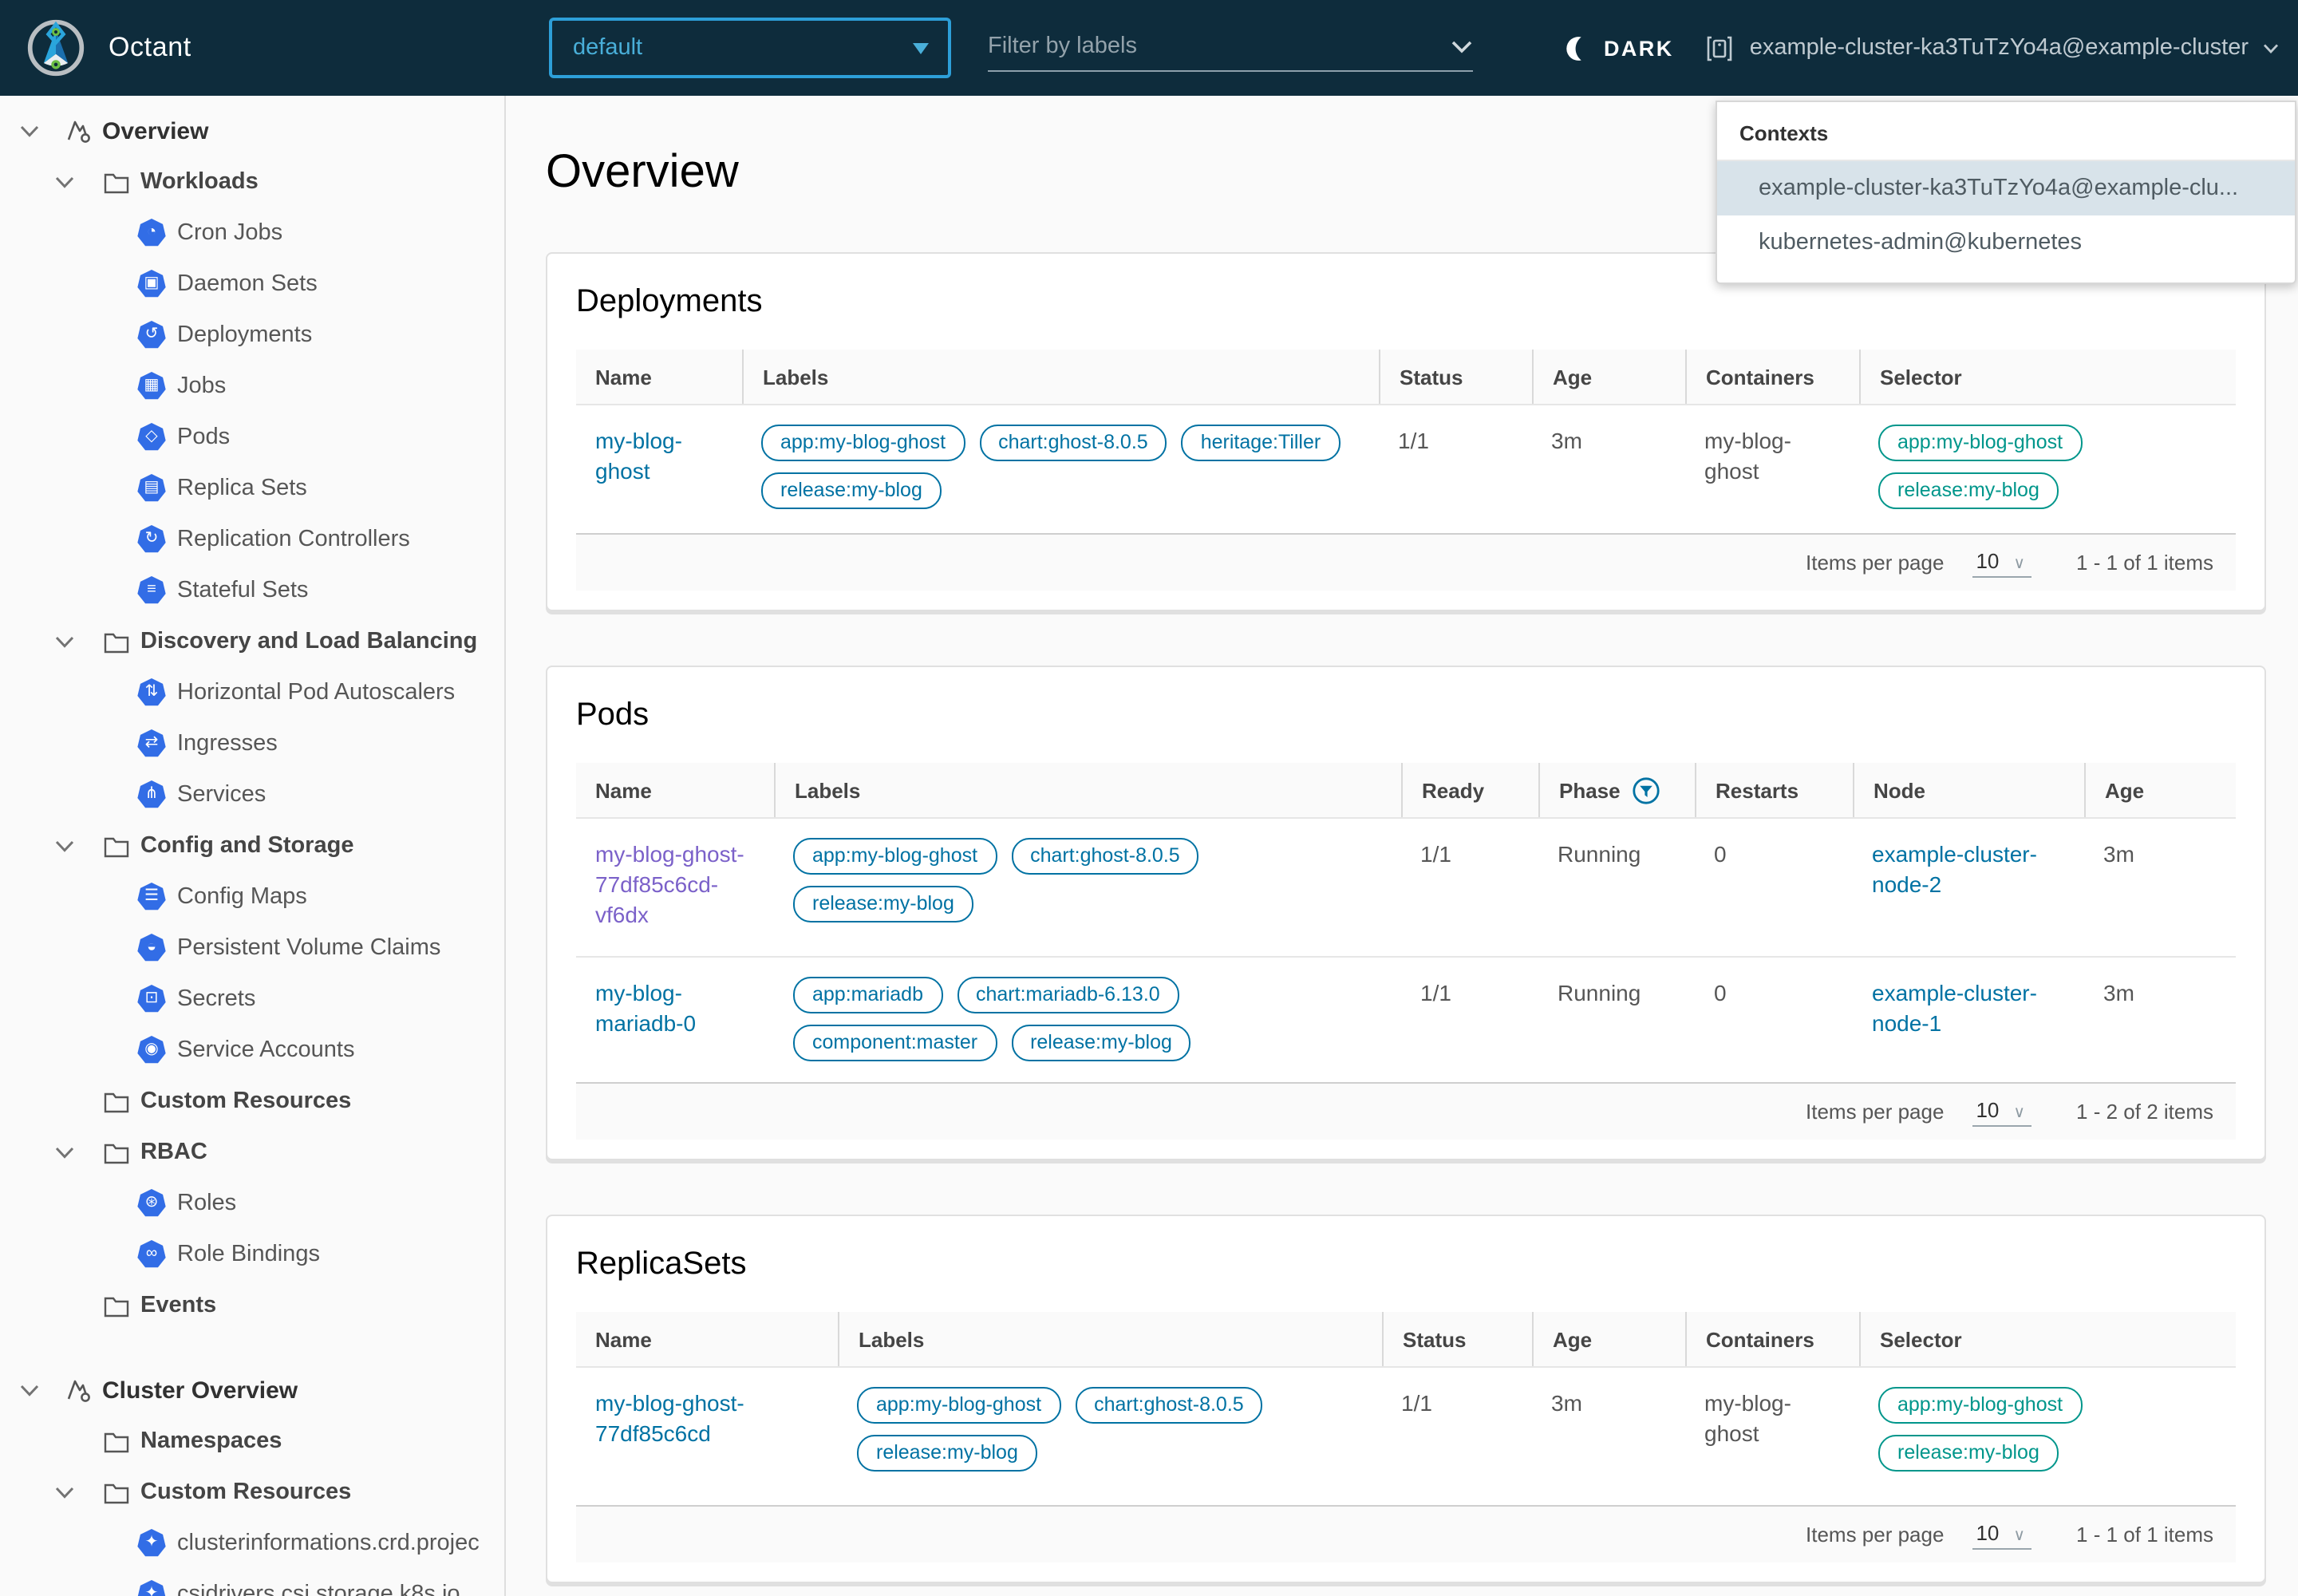  I want to click on replicationcontrollers-icon: ↻, so click(151, 539).